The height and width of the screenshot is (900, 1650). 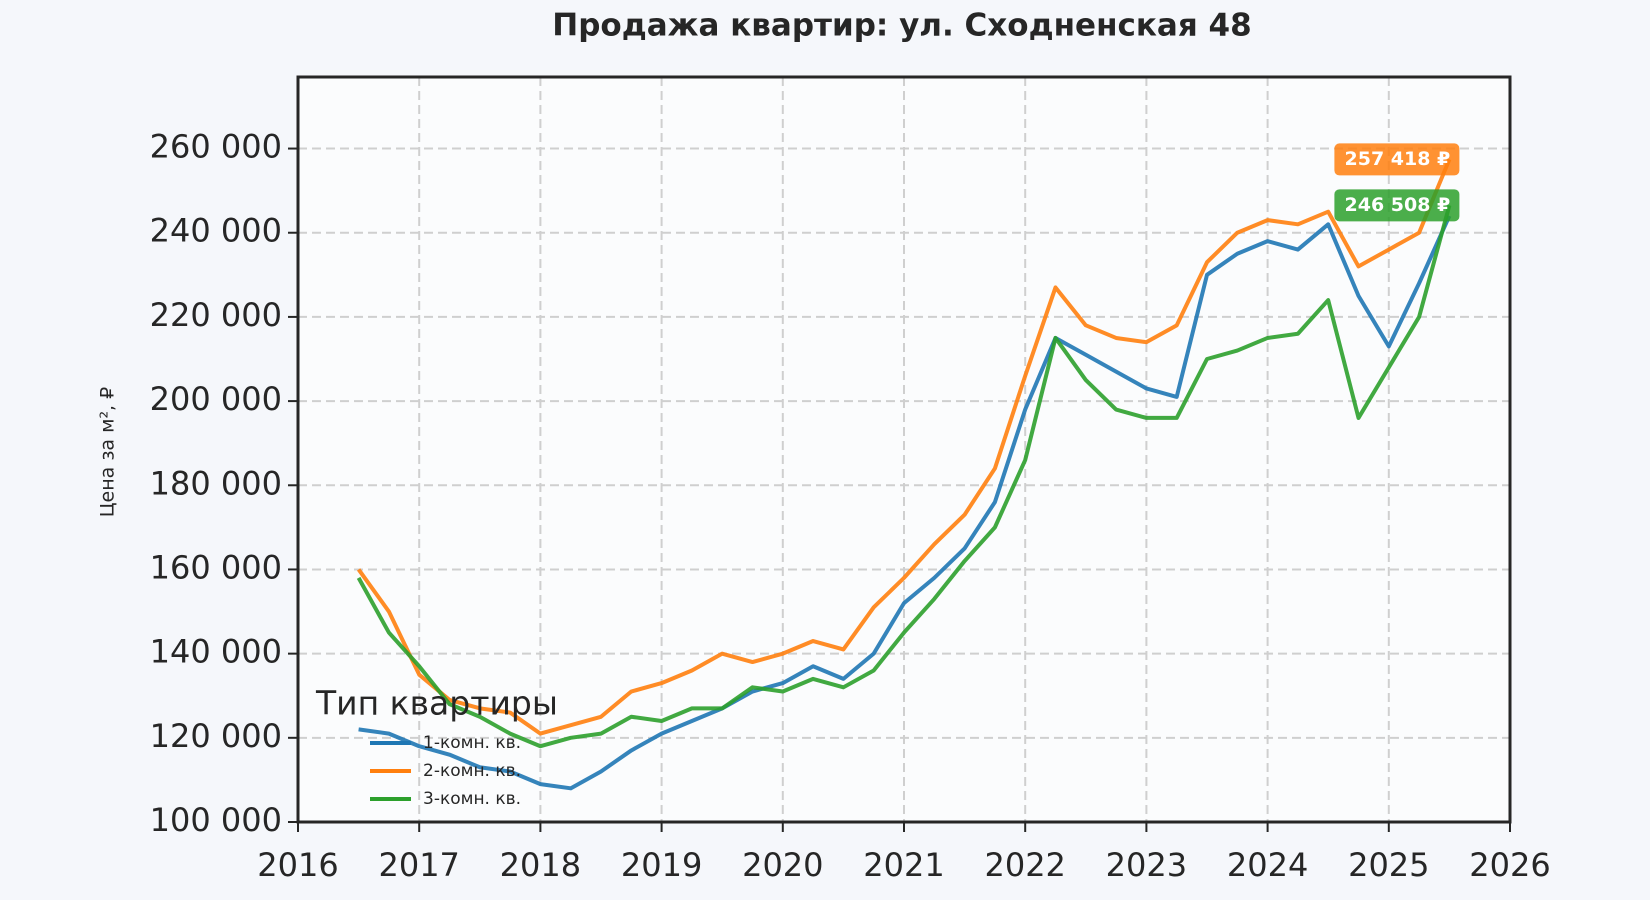 What do you see at coordinates (216, 399) in the screenshot?
I see `y-tick-label: 200 000` at bounding box center [216, 399].